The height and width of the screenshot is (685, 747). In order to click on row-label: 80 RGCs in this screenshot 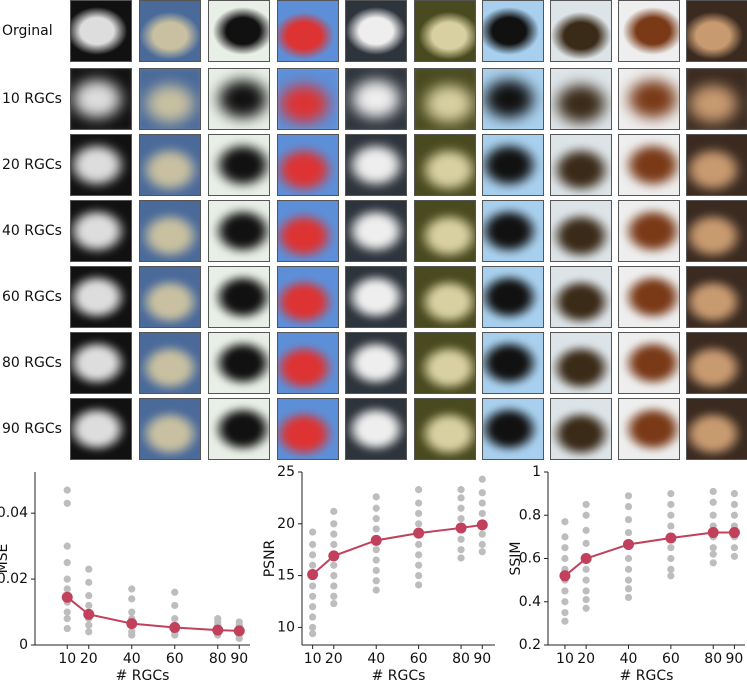, I will do `click(32, 363)`.